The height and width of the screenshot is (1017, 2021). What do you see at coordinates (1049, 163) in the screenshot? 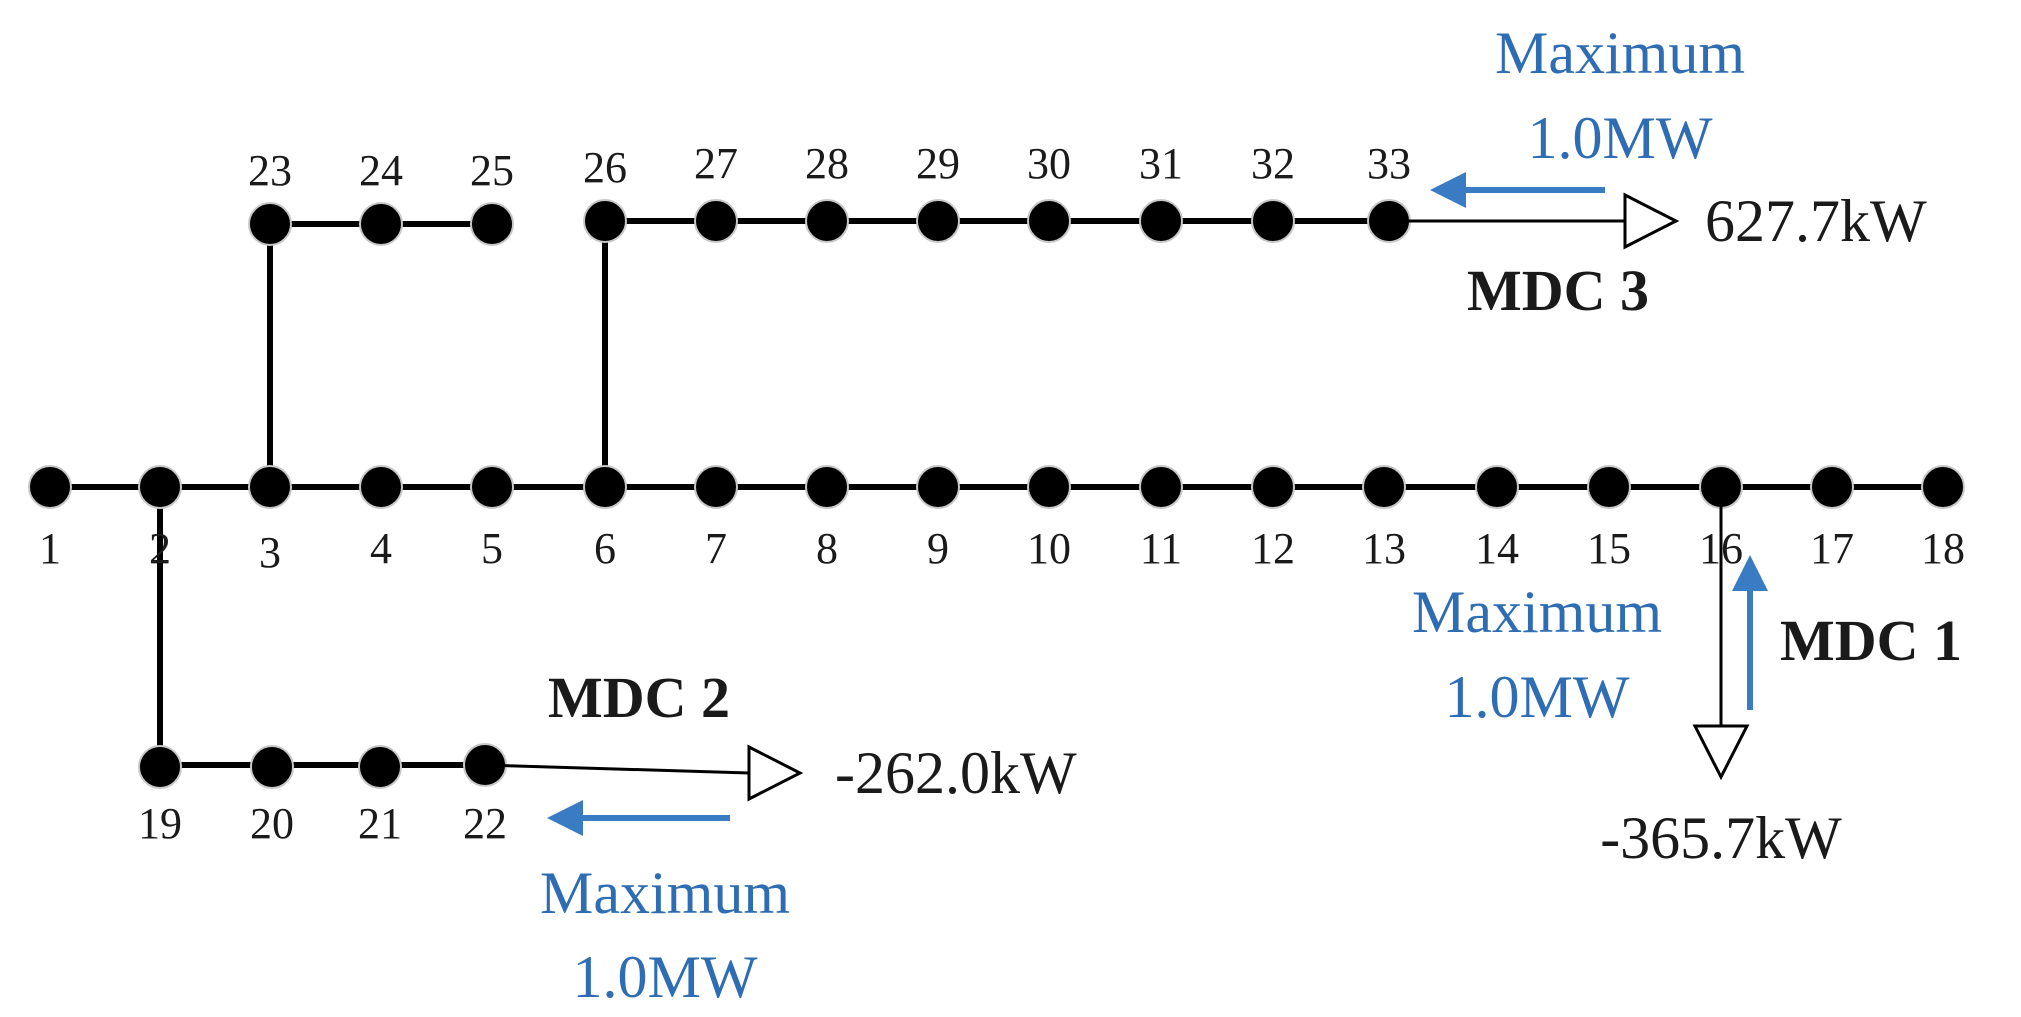
I see `bus-label-30: 30` at bounding box center [1049, 163].